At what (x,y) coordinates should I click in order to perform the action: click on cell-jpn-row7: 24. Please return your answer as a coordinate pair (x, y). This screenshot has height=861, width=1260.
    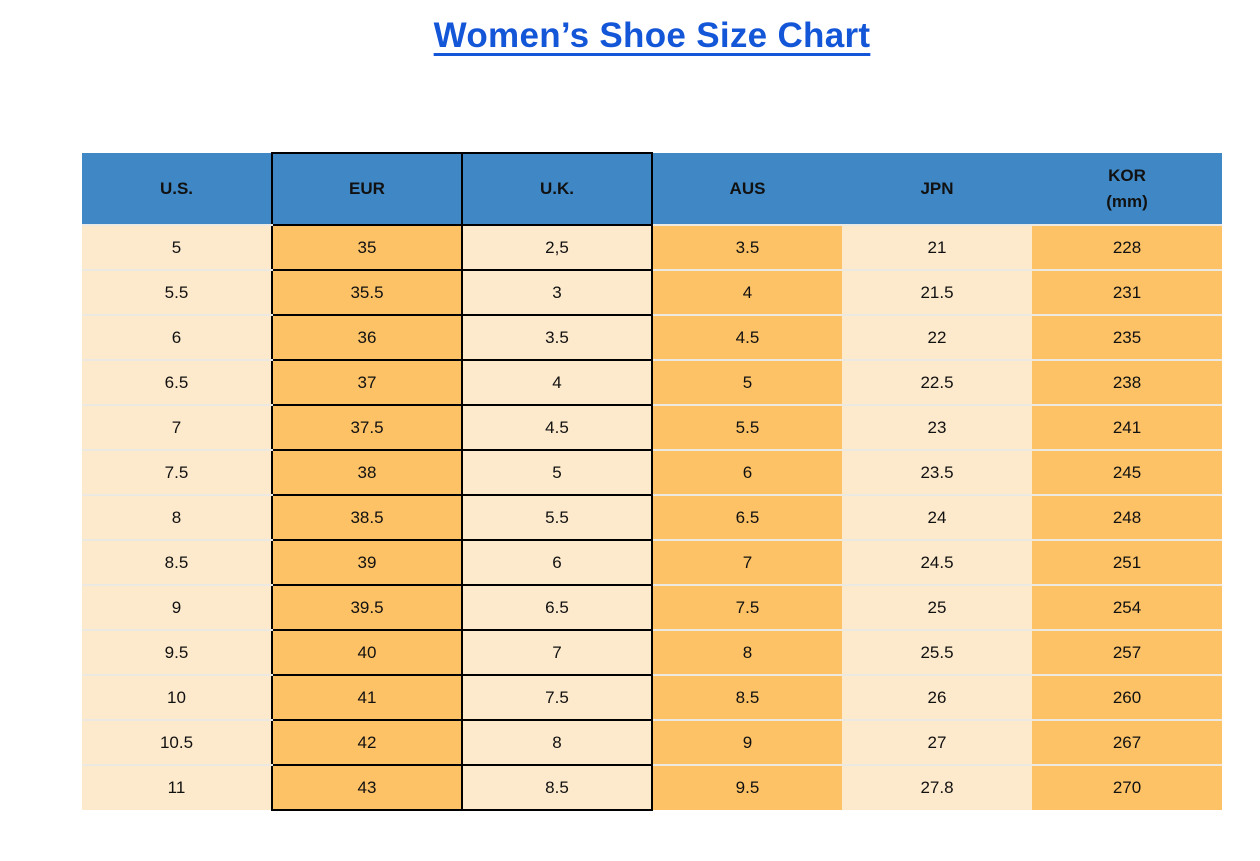
    Looking at the image, I should click on (937, 518).